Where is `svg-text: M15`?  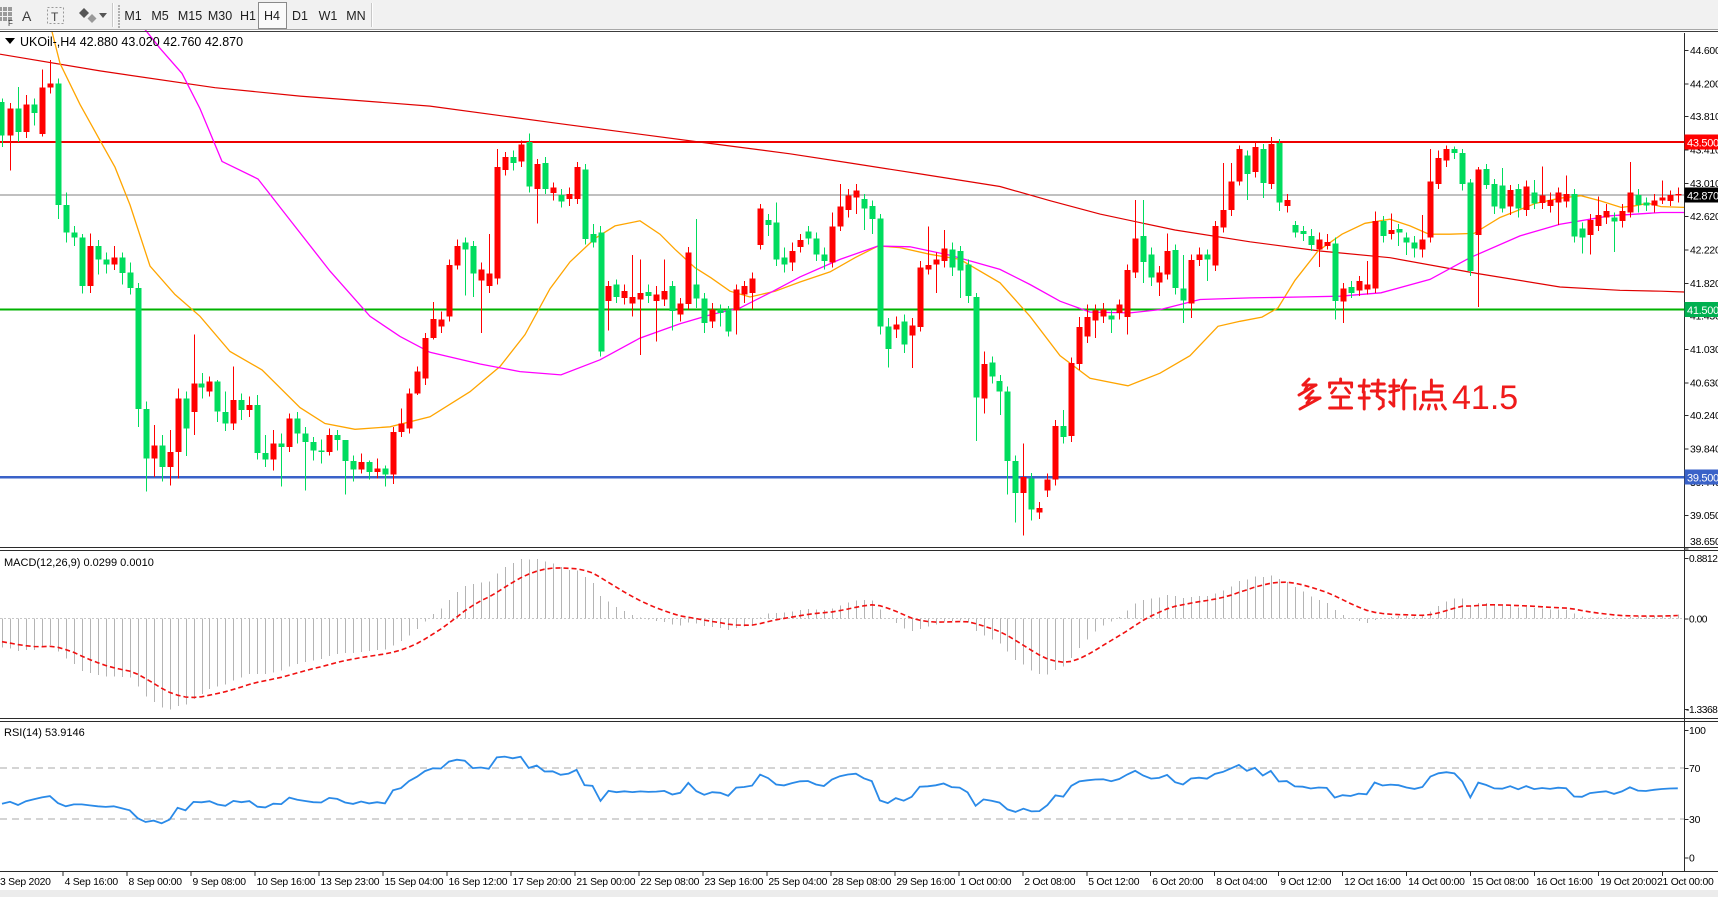
svg-text: M15 is located at coordinates (190, 16).